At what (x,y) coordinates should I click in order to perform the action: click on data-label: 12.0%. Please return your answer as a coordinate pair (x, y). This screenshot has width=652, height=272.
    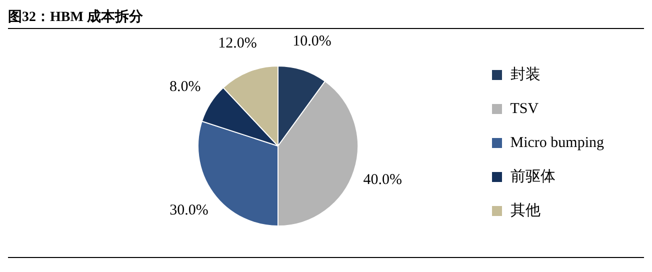
    Looking at the image, I should click on (237, 44).